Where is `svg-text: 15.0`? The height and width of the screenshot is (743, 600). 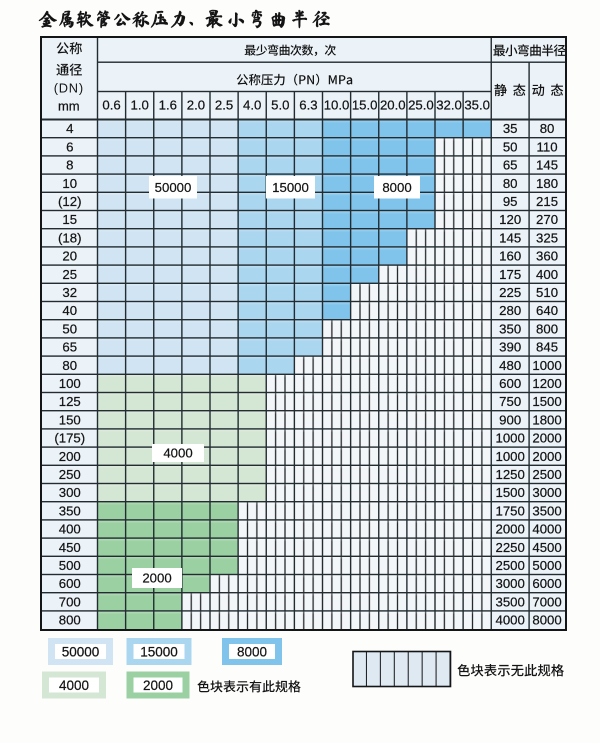
svg-text: 15.0 is located at coordinates (365, 105).